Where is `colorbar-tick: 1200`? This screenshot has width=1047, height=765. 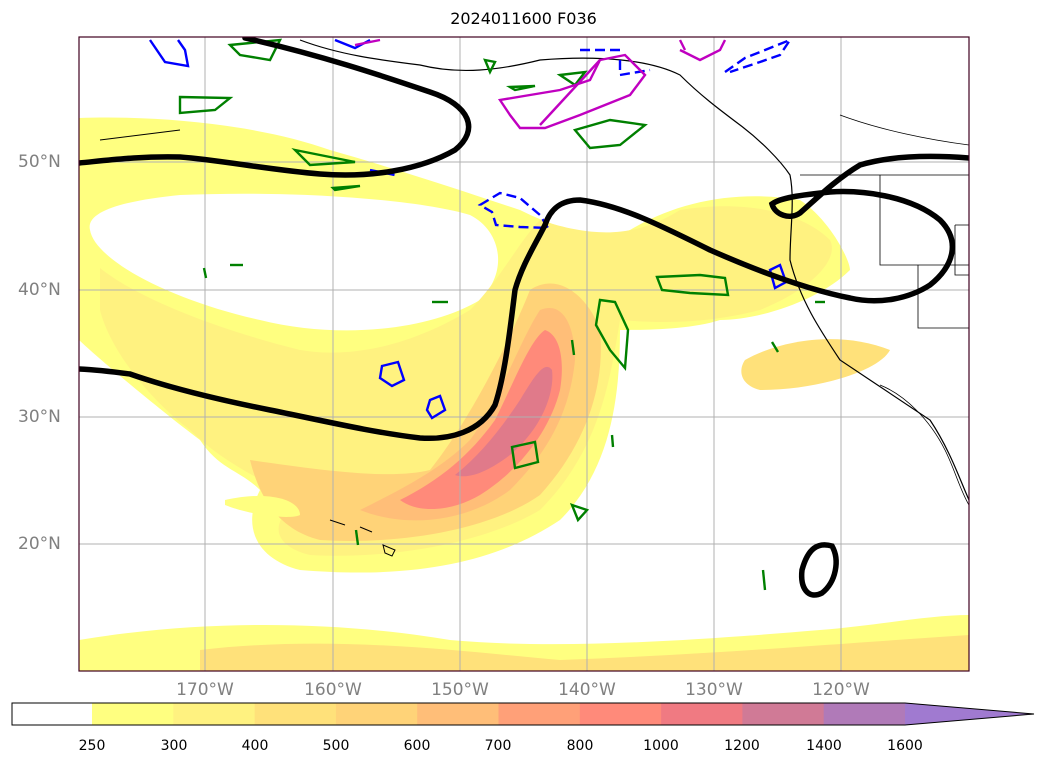 colorbar-tick: 1200 is located at coordinates (742, 746).